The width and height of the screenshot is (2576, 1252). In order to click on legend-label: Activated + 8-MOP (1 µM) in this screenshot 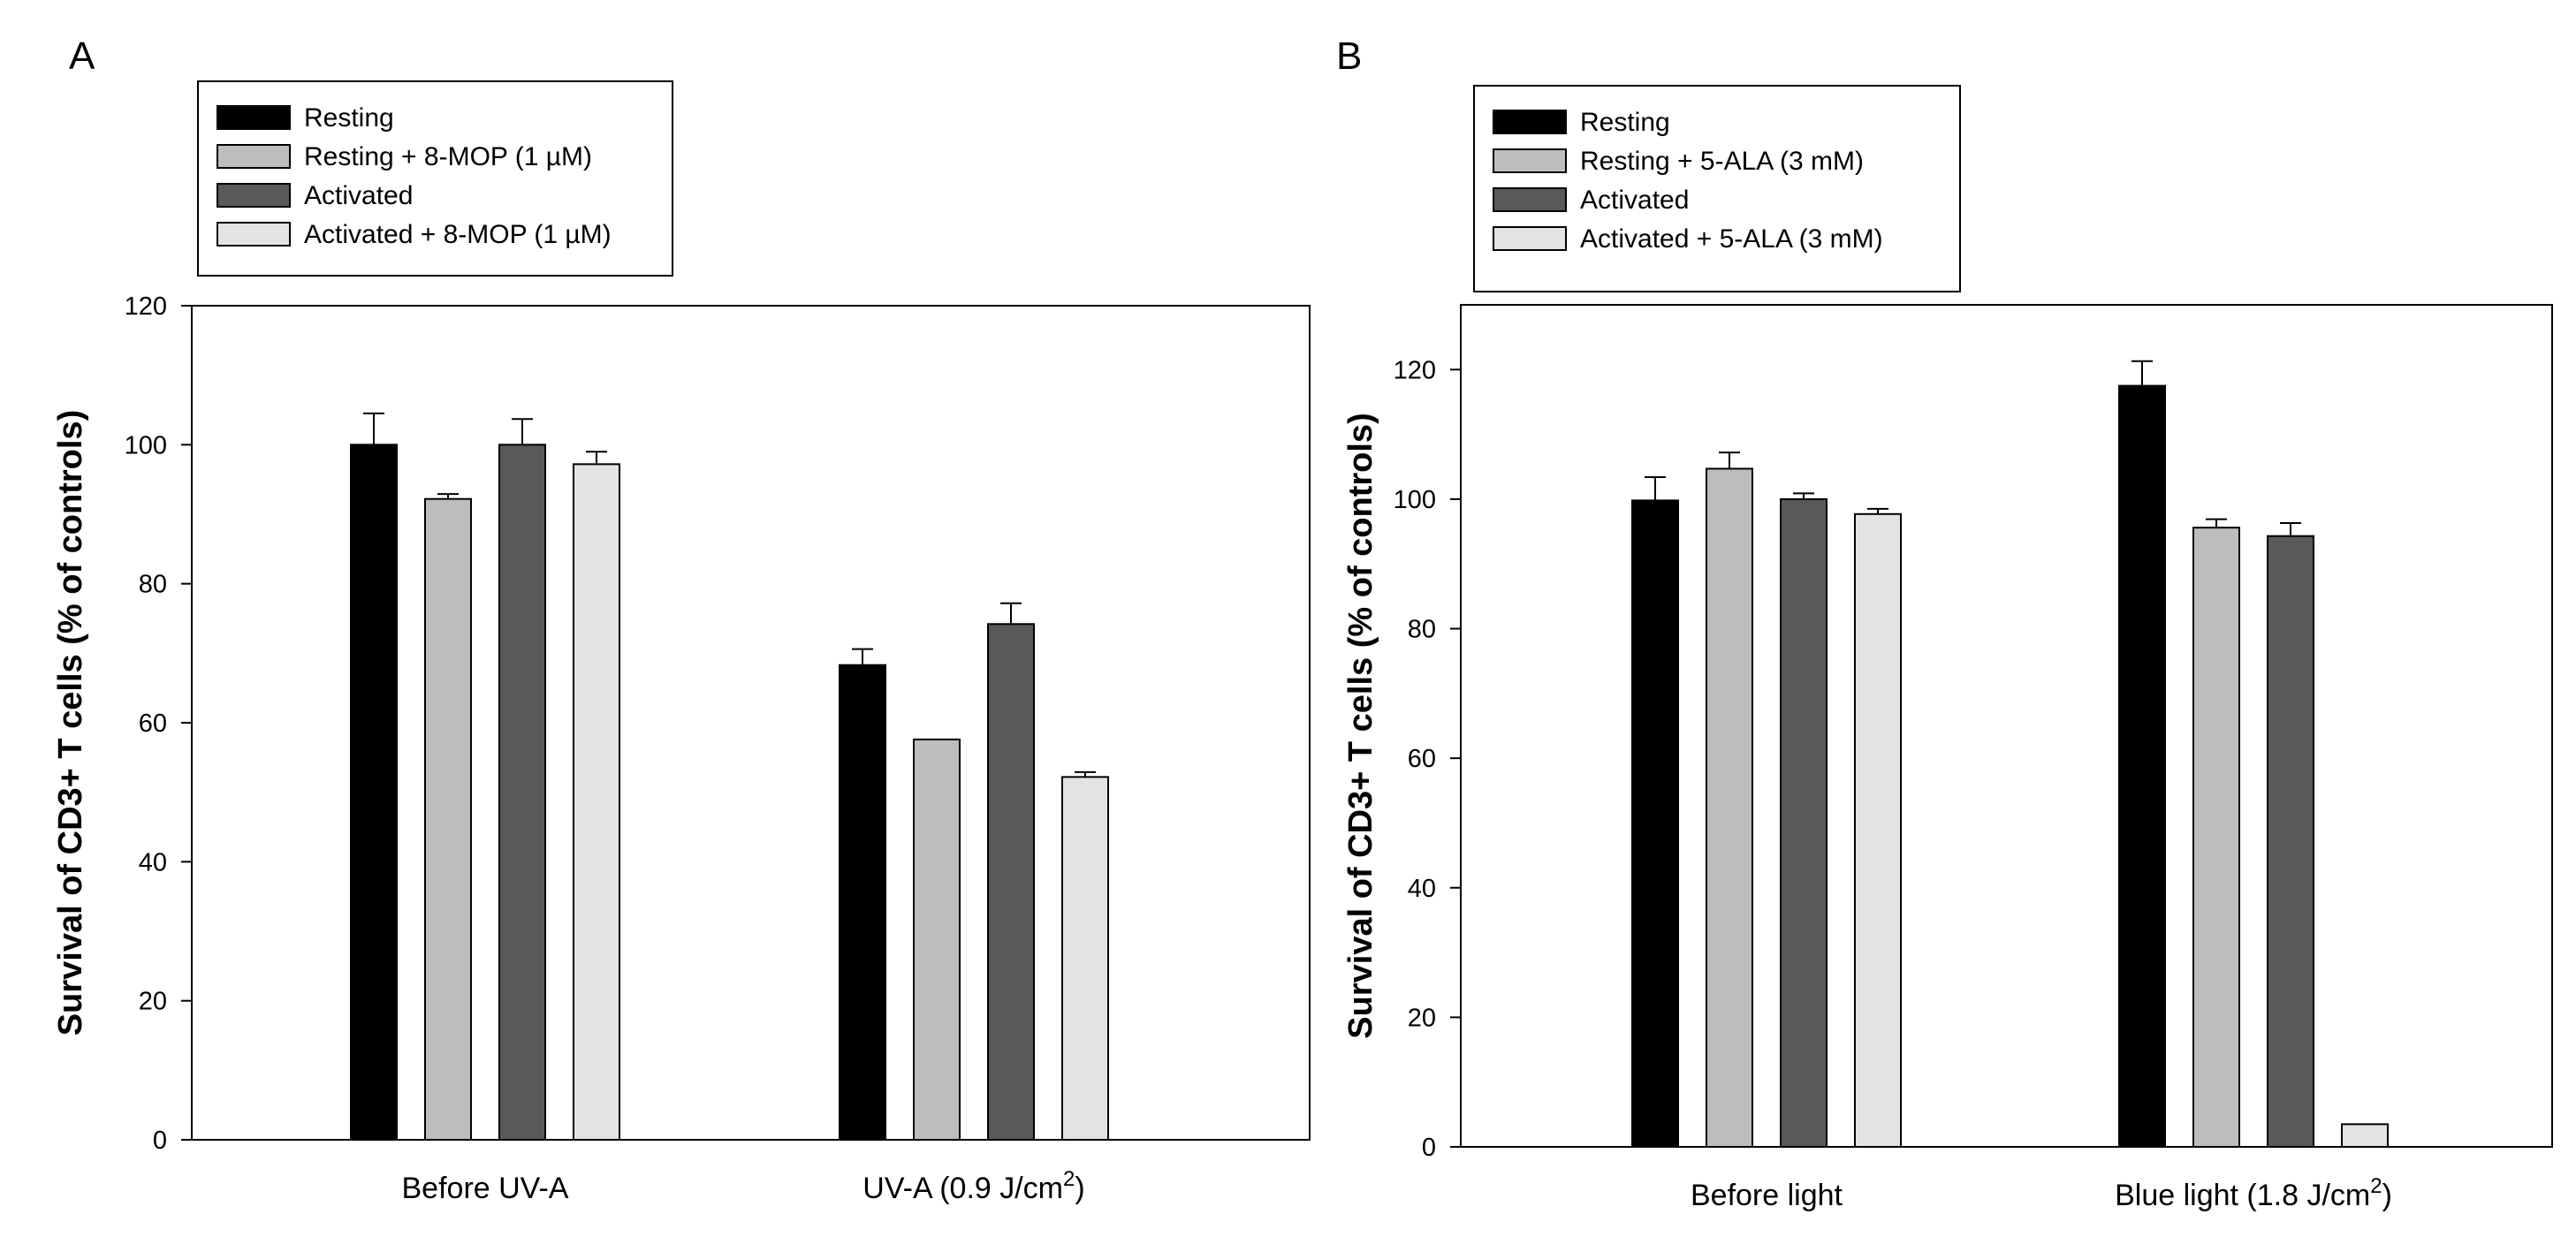, I will do `click(458, 234)`.